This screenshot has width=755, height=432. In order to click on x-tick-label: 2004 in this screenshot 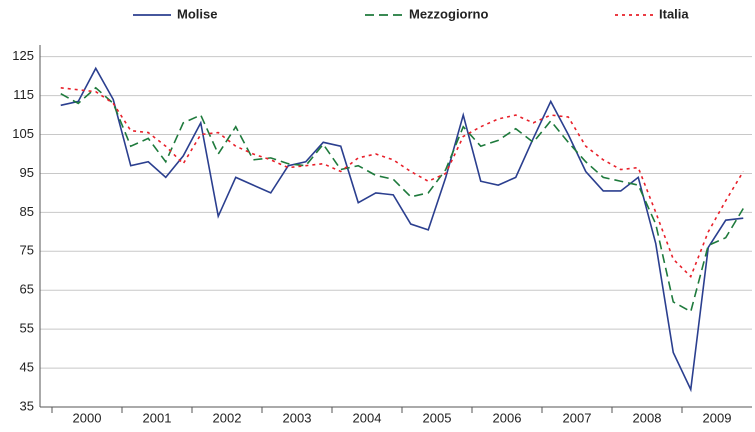, I will do `click(367, 417)`.